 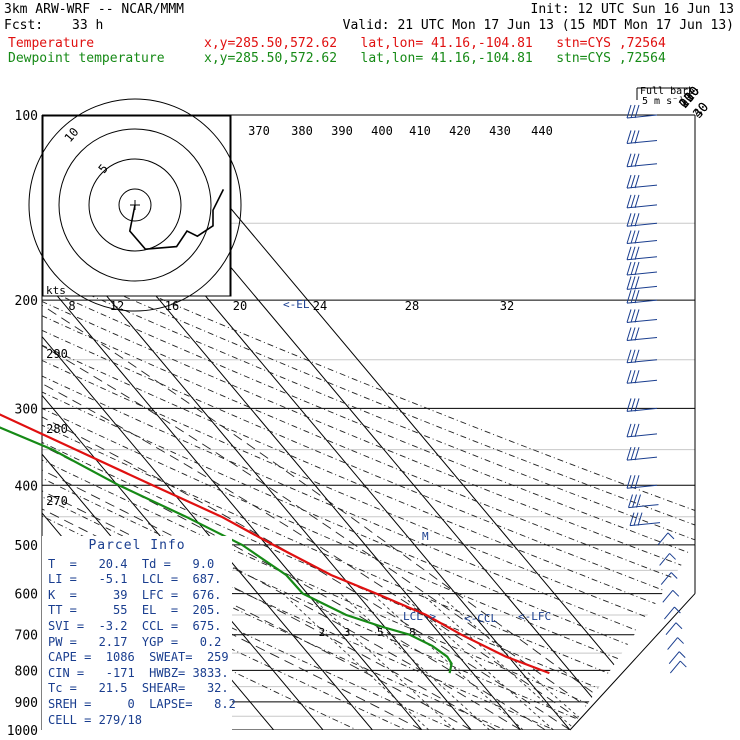 I want to click on theta-label: 440, so click(x=542, y=131).